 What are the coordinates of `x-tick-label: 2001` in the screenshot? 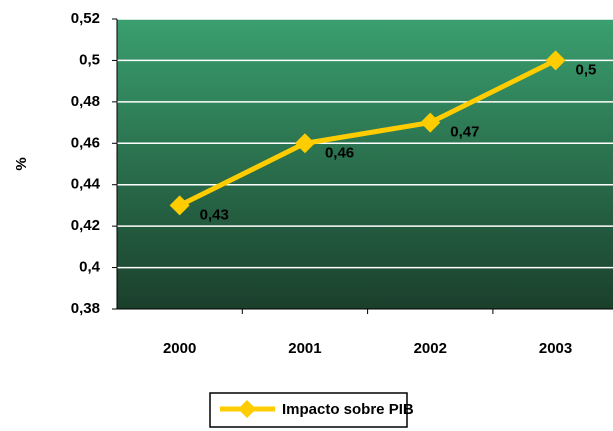 It's located at (304, 348).